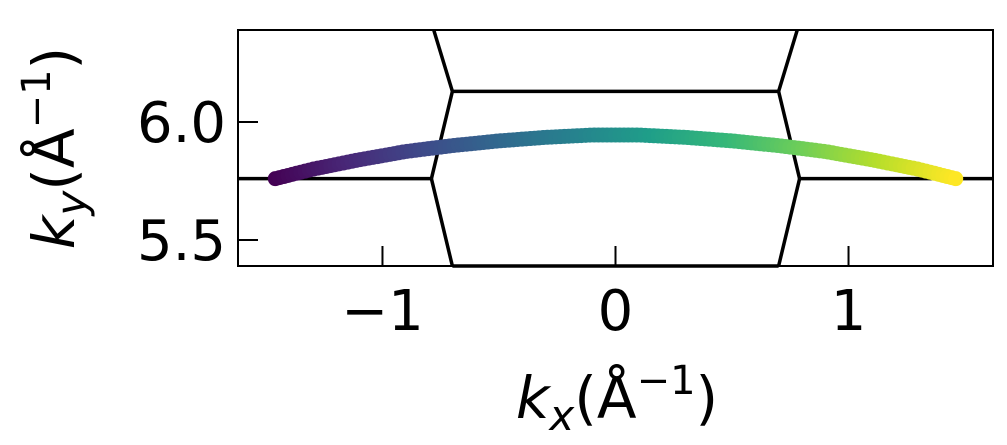  Describe the element at coordinates (55, 148) in the screenshot. I see `y-axis-label: ky(Å−1)` at that location.